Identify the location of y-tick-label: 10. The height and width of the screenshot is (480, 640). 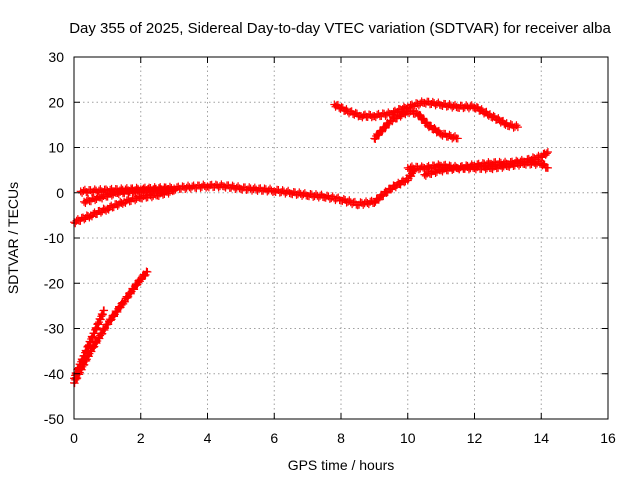
(56, 148).